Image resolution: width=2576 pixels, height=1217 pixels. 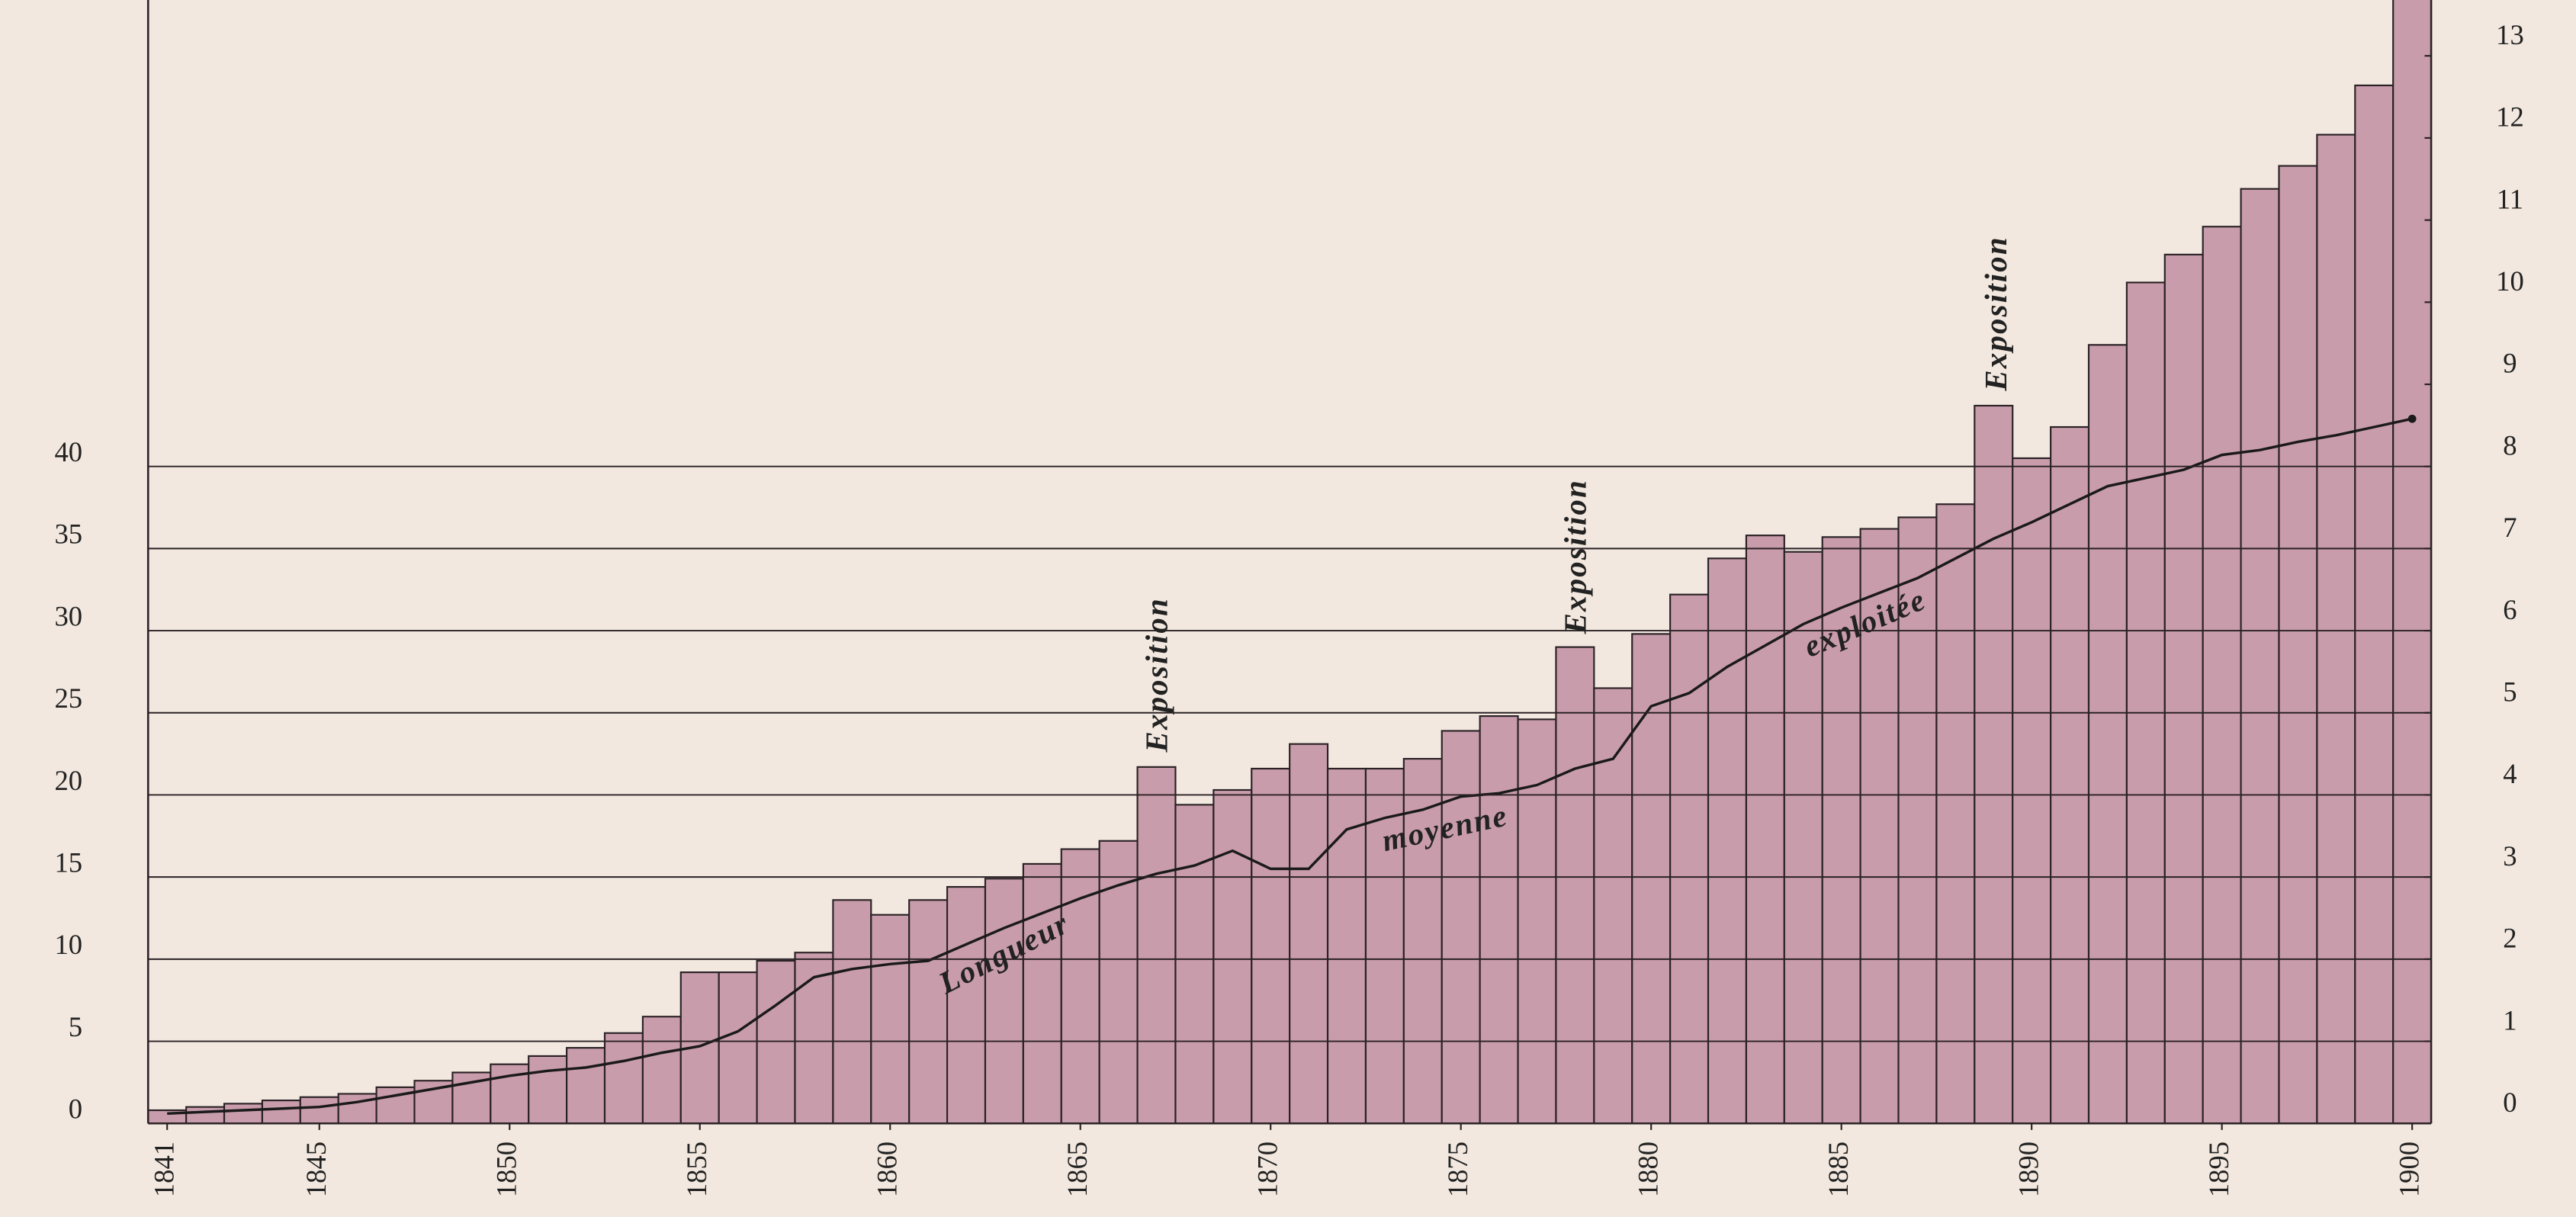 I want to click on y2-tick-label: 3, so click(x=2510, y=856).